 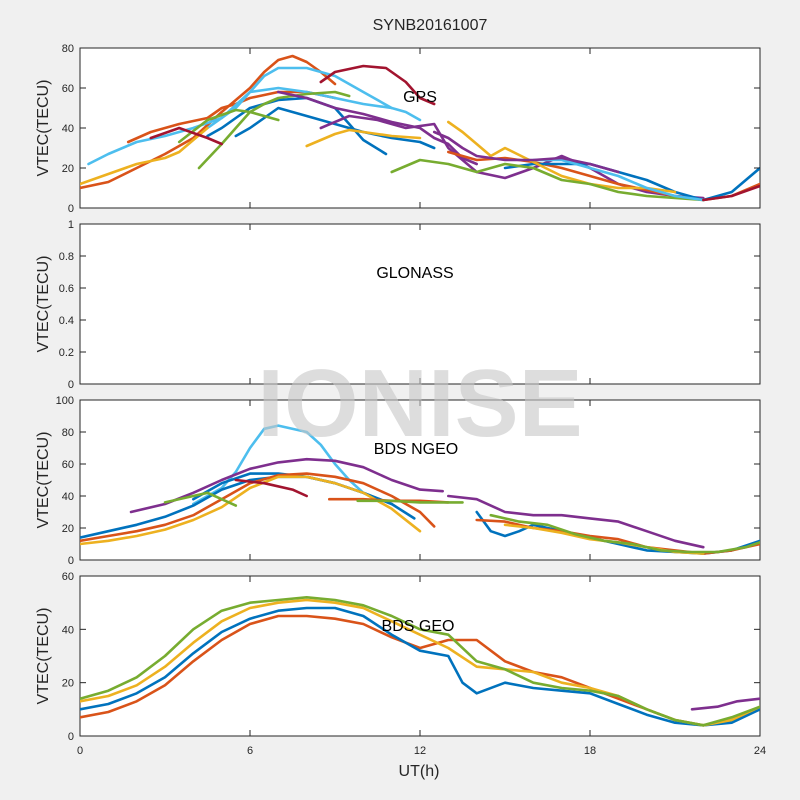 What do you see at coordinates (66, 321) in the screenshot?
I see `y-tick-label: 0.4` at bounding box center [66, 321].